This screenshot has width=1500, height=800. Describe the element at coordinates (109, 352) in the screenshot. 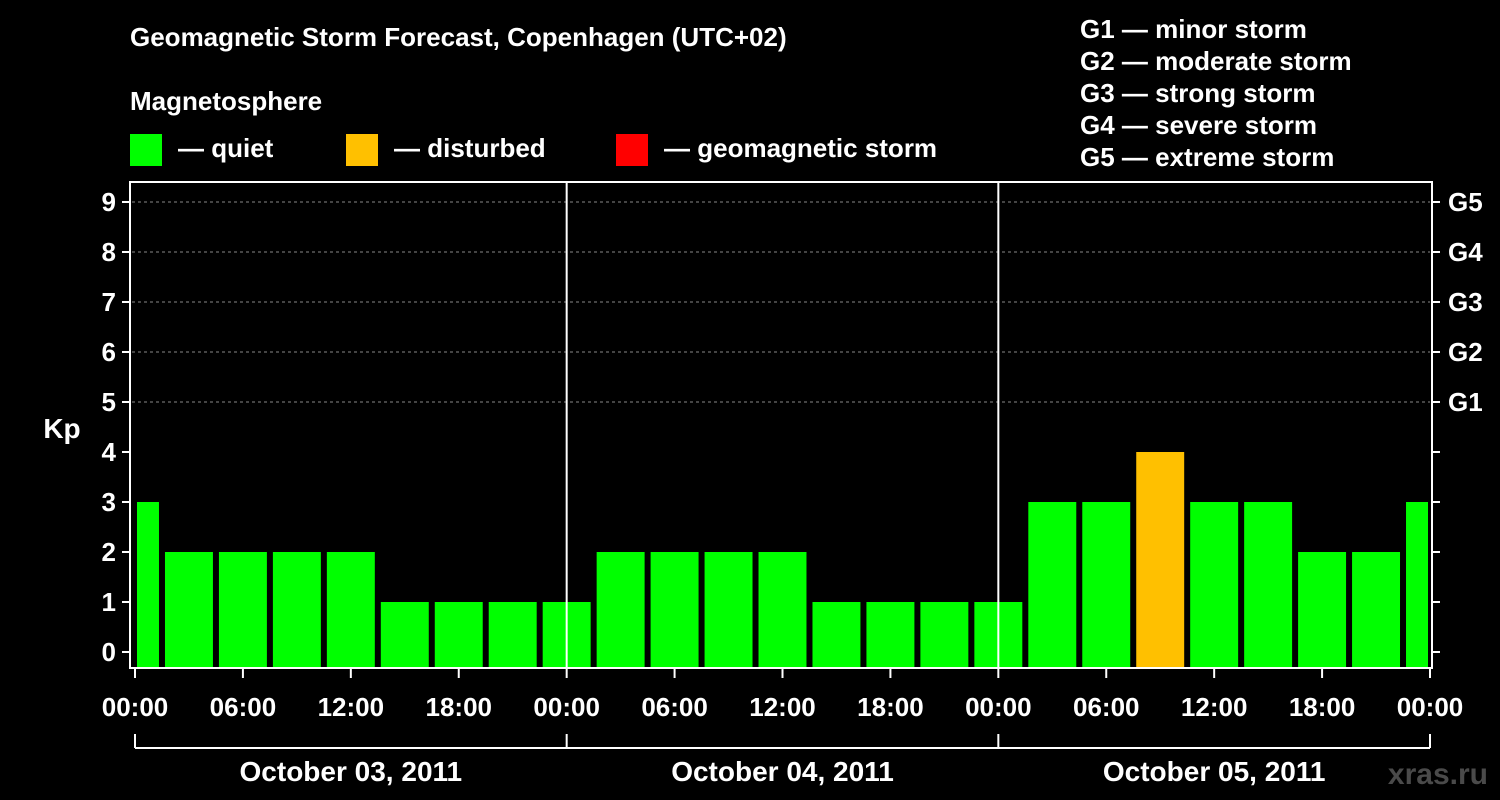

I see `y-tick-label-6: 6` at that location.